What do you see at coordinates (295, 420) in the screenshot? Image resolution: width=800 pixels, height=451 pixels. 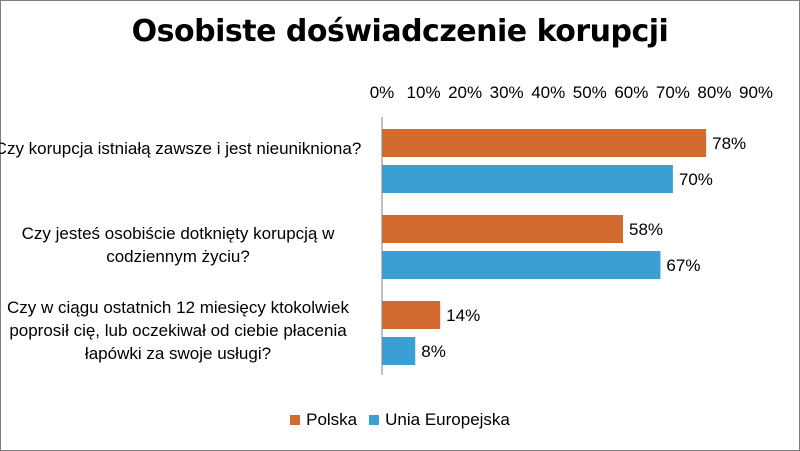 I see `legend-swatch-polska` at bounding box center [295, 420].